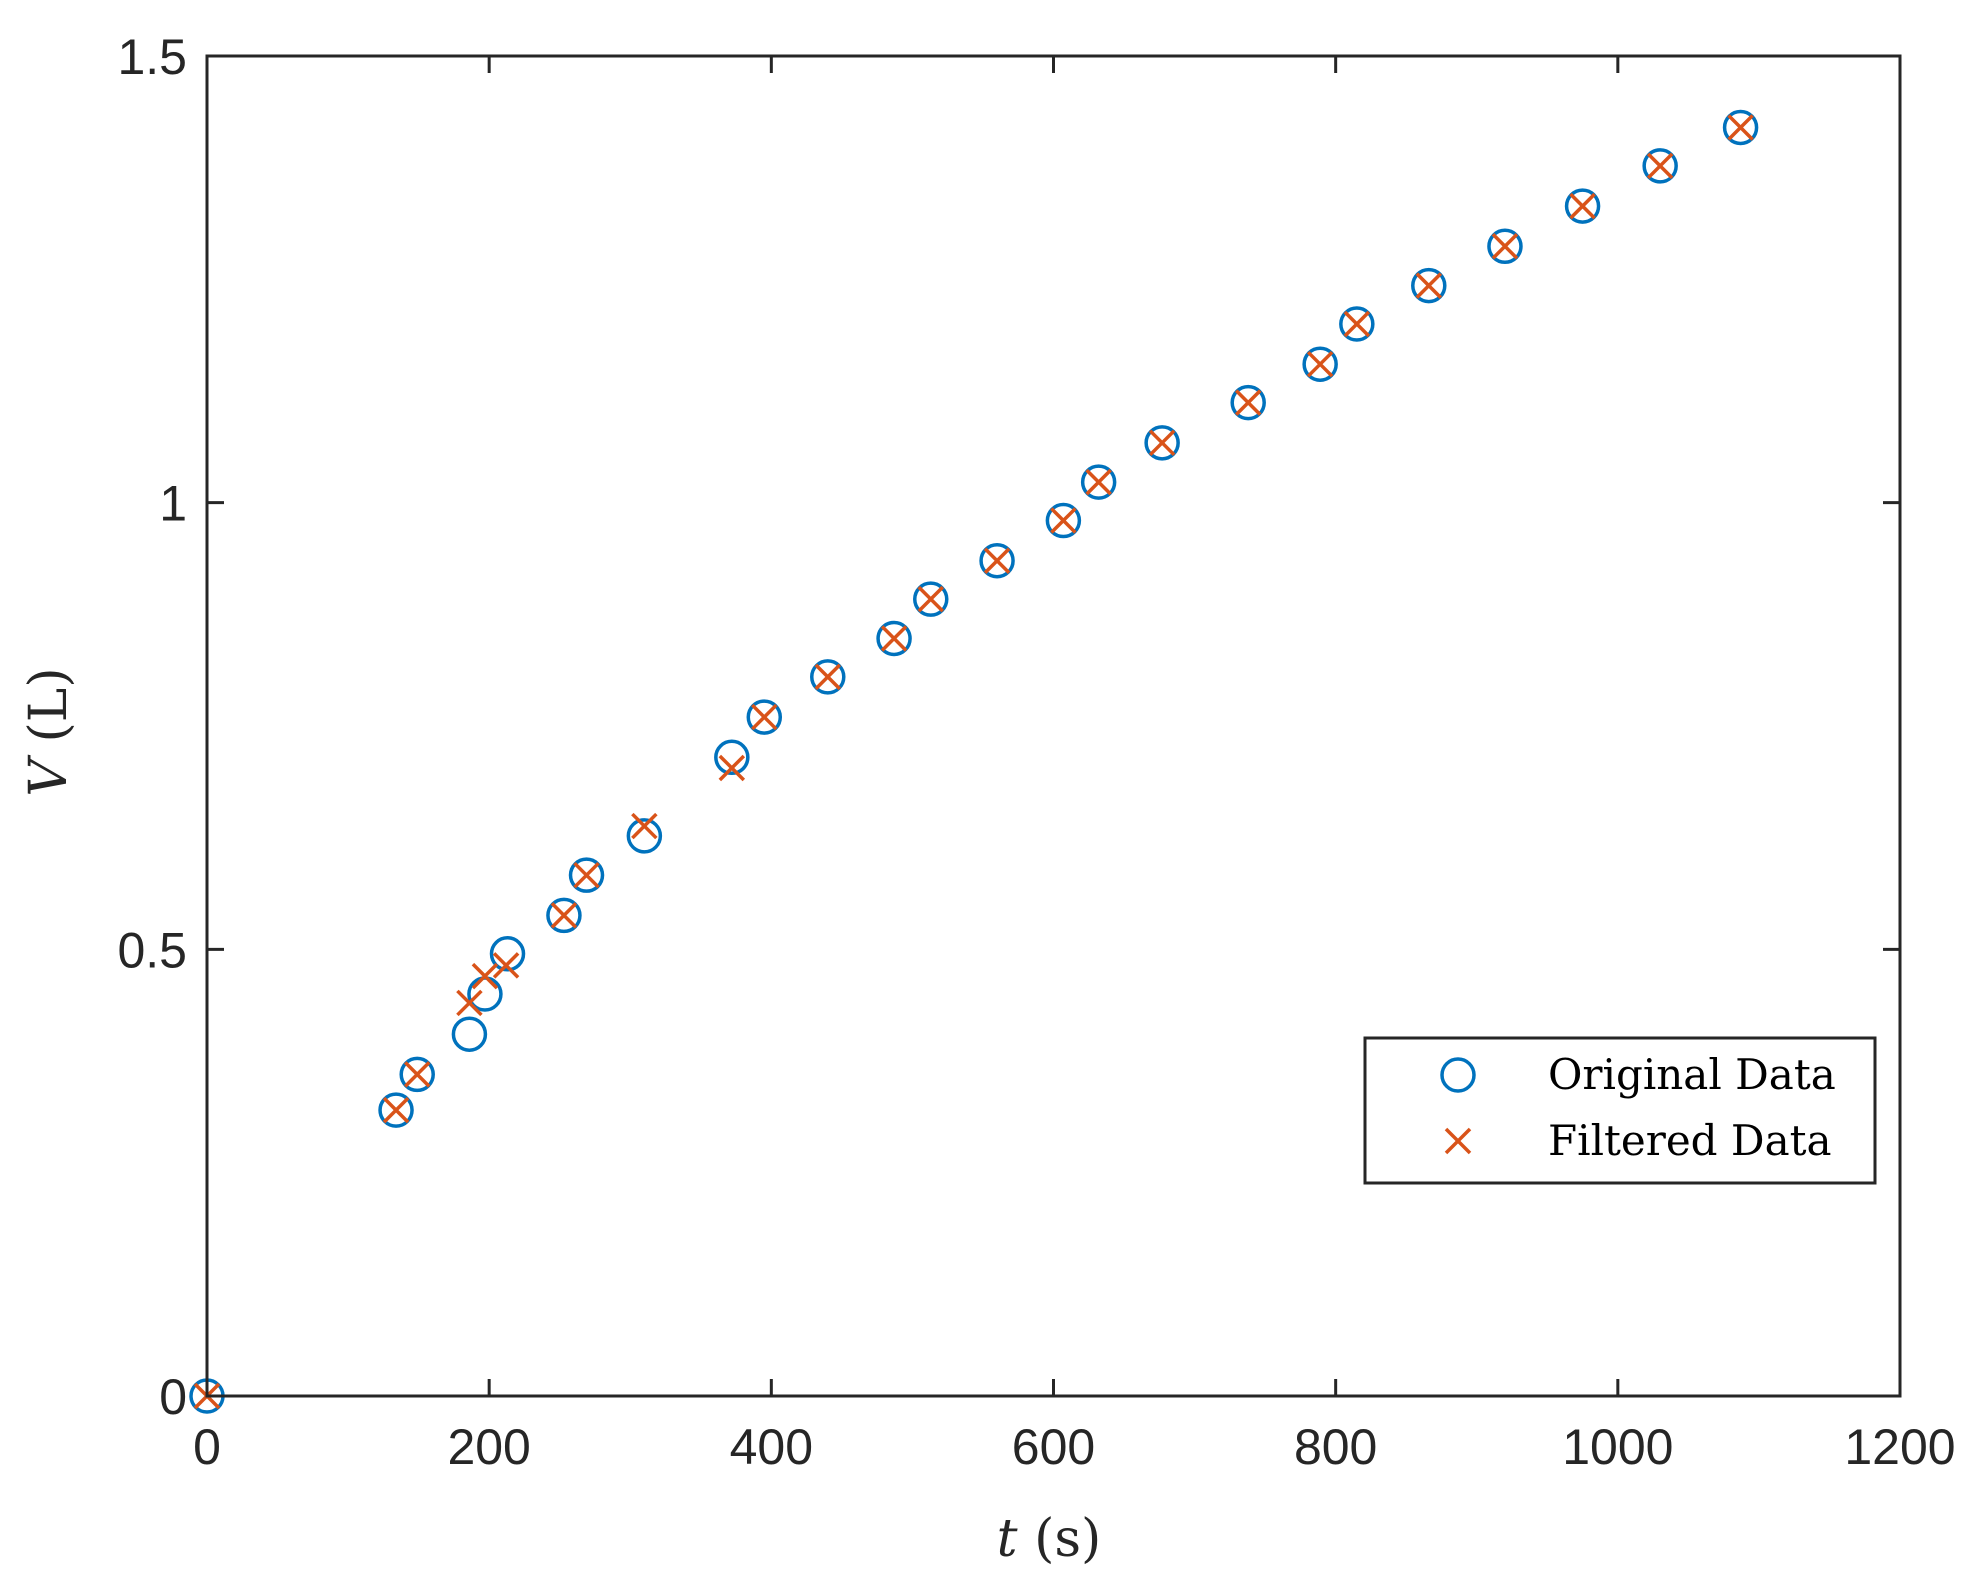  Describe the element at coordinates (207, 1447) in the screenshot. I see `x-tick-label: 0` at that location.